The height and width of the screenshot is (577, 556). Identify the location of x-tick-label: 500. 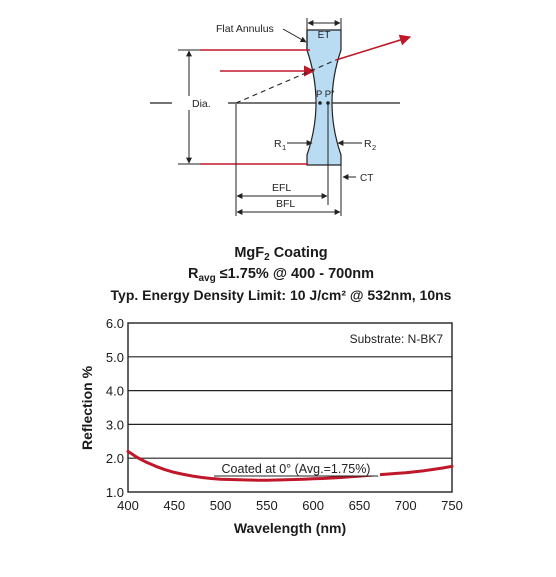
(221, 505).